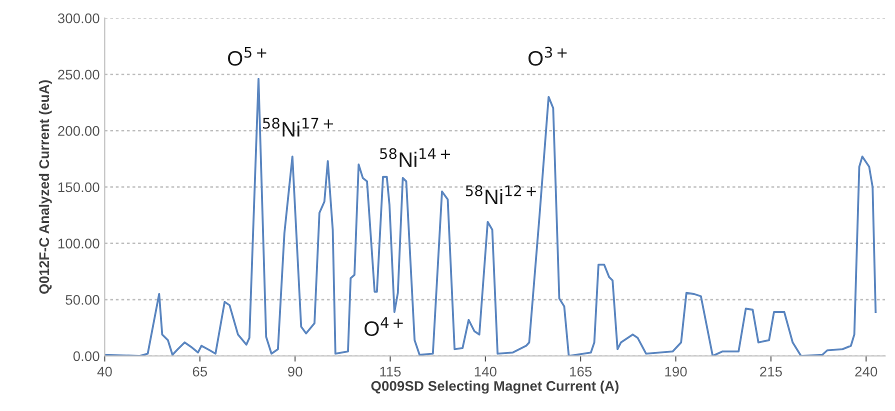 The image size is (895, 411). Describe the element at coordinates (79, 75) in the screenshot. I see `y-tick-label: 250.00` at that location.